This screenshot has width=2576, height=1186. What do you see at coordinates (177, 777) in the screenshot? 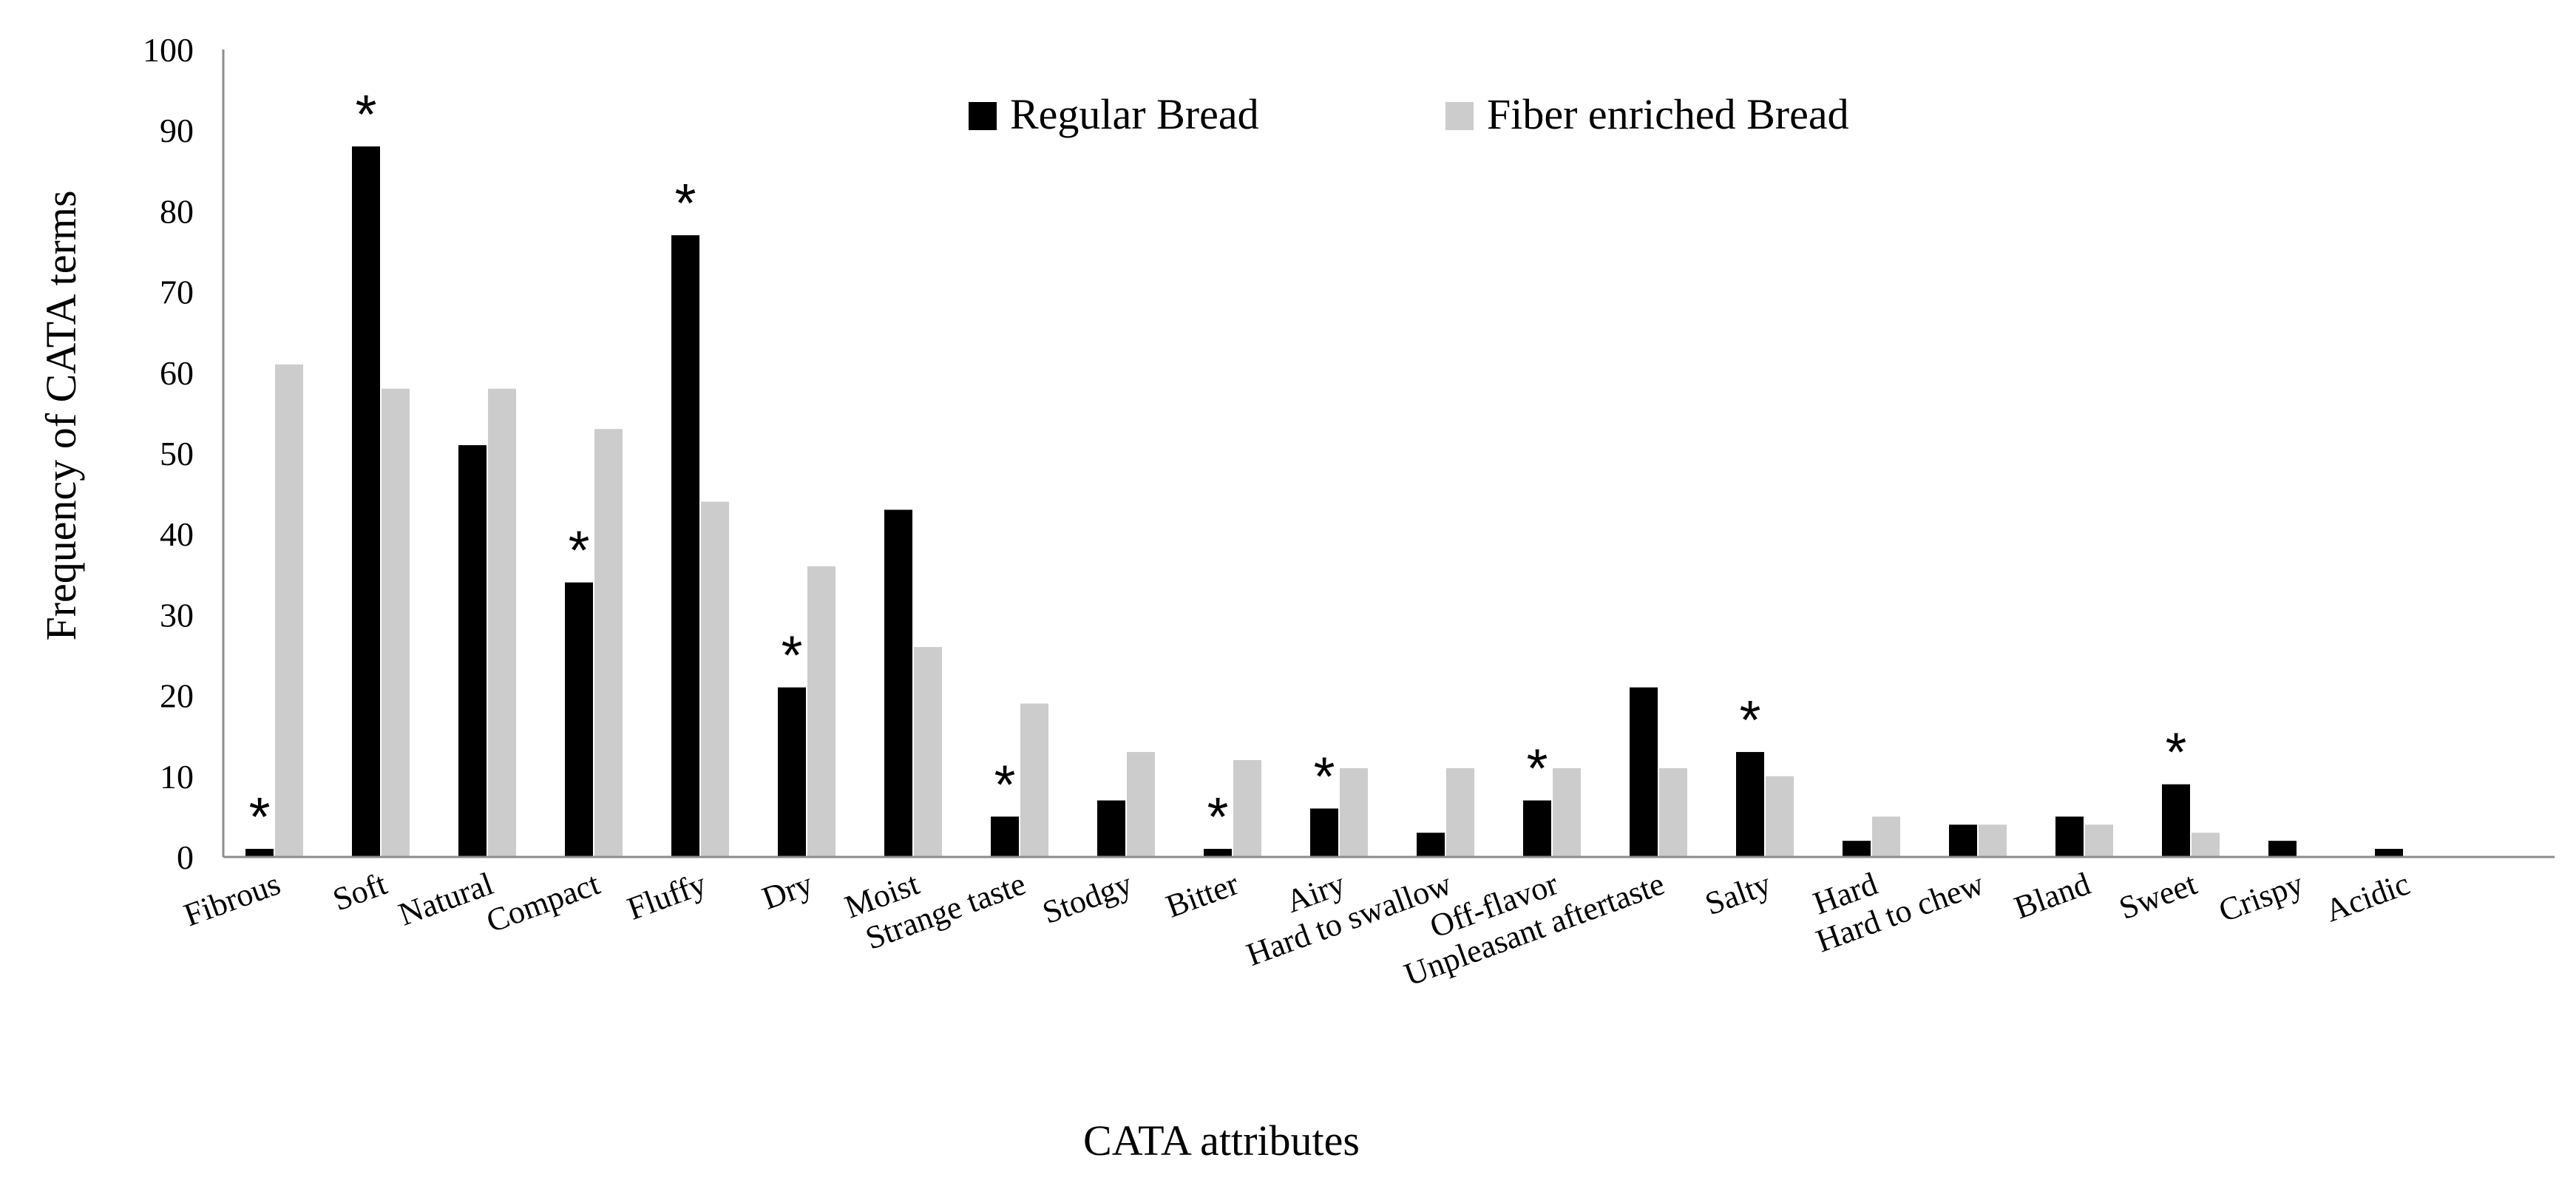
I see `y-tick-label: 10` at bounding box center [177, 777].